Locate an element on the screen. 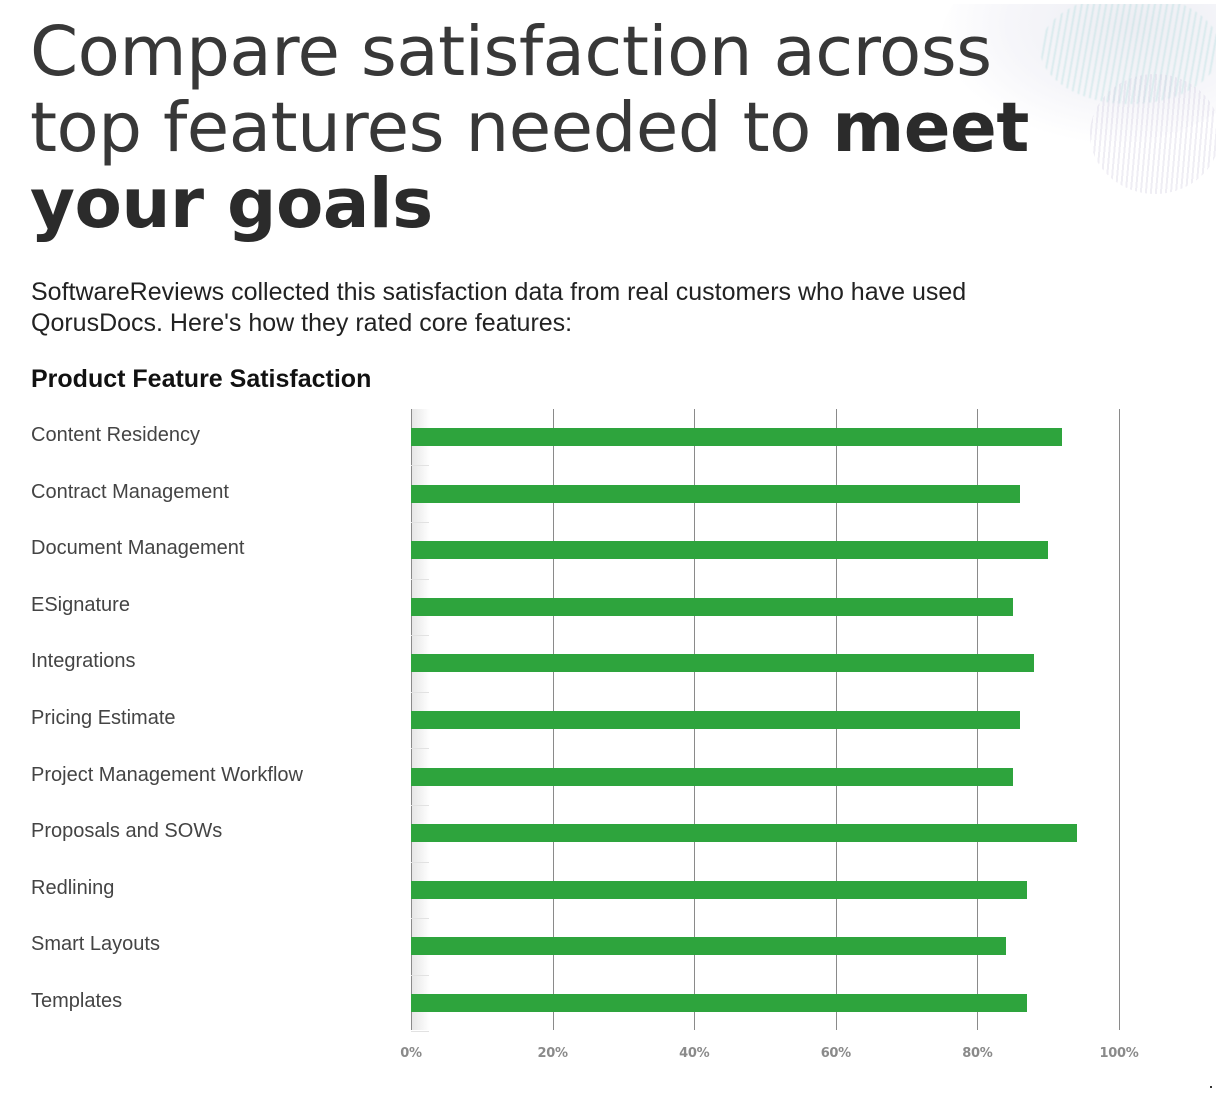 This screenshot has height=1096, width=1216. bar-content-residency is located at coordinates (737, 437).